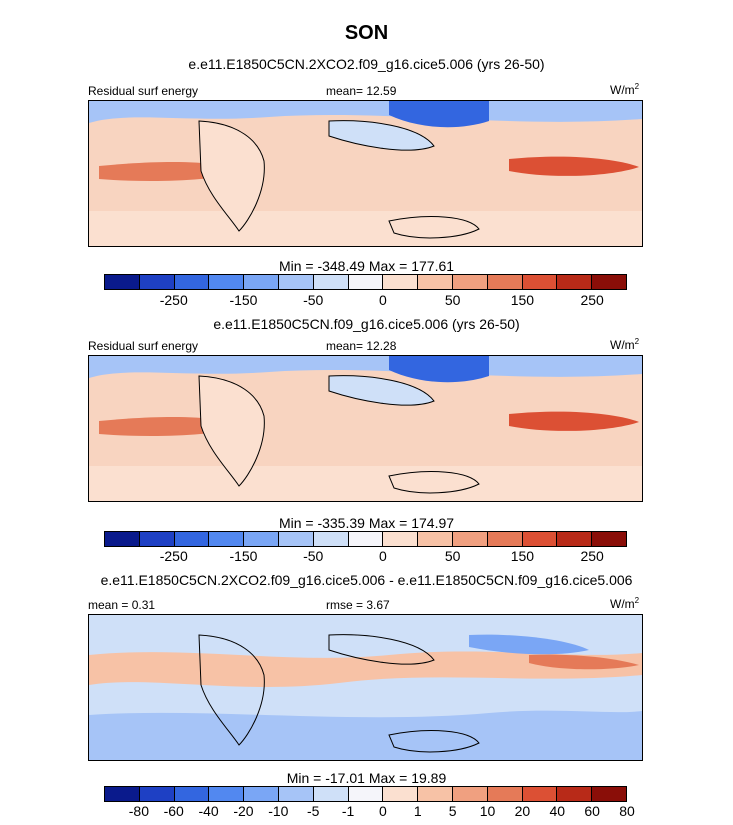 The width and height of the screenshot is (733, 825). Describe the element at coordinates (366, 778) in the screenshot. I see `panel3-minmax: Min = -17.01 Max = 19.89` at that location.